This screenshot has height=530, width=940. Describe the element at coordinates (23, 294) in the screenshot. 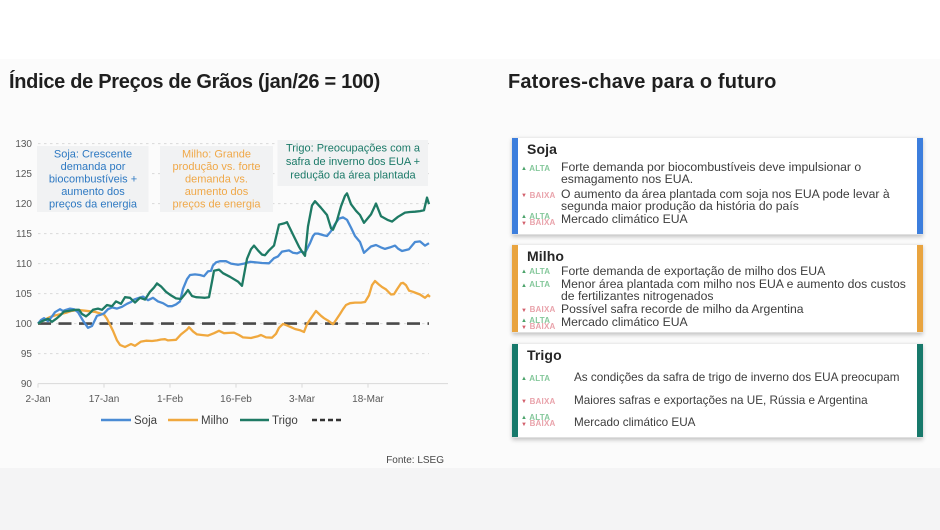

I see `svg-text: 105` at that location.